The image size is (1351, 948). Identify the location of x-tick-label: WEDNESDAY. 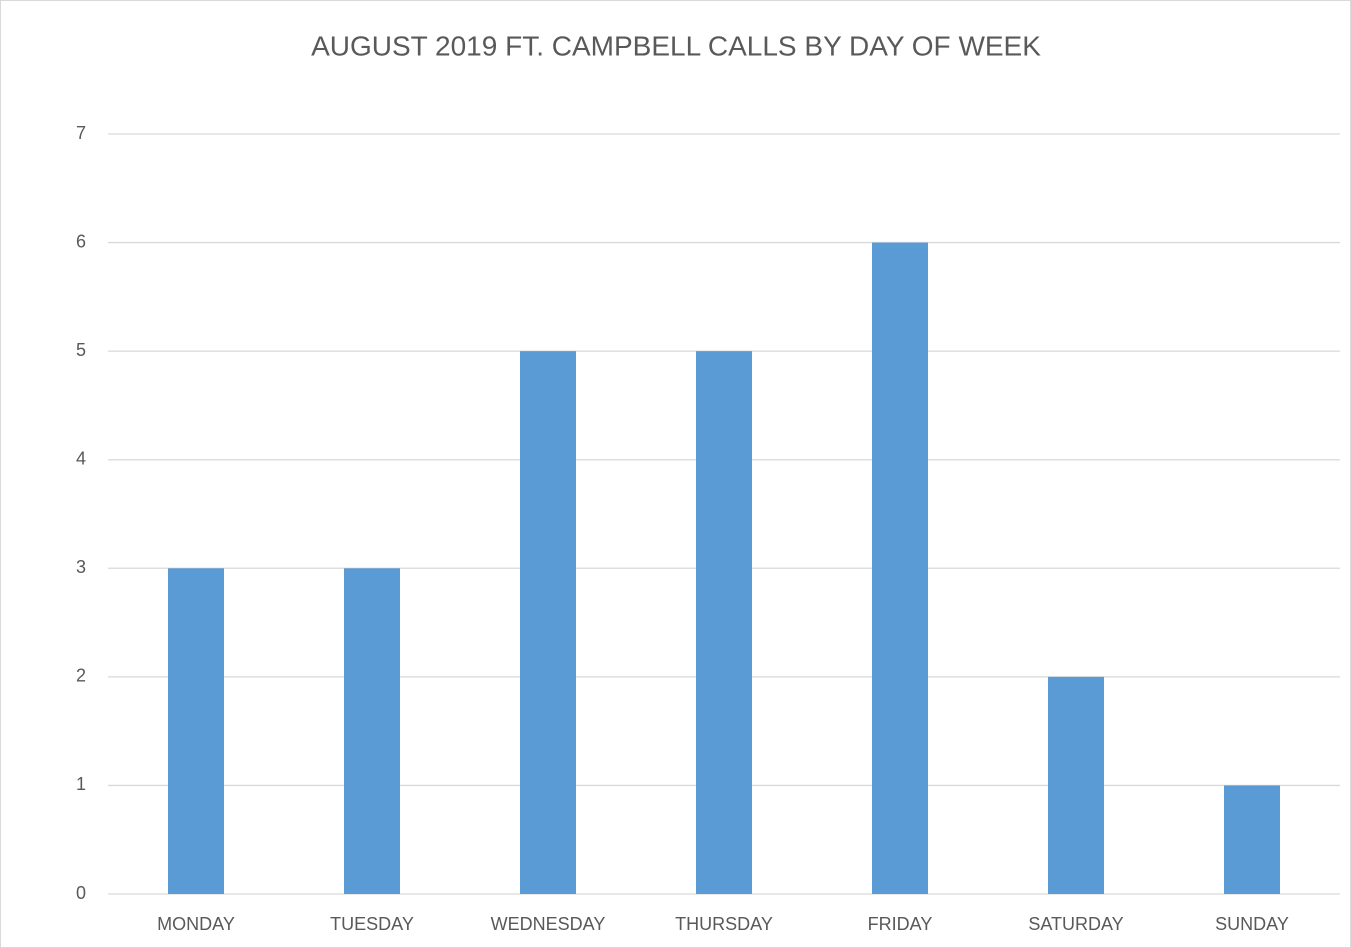
(548, 924).